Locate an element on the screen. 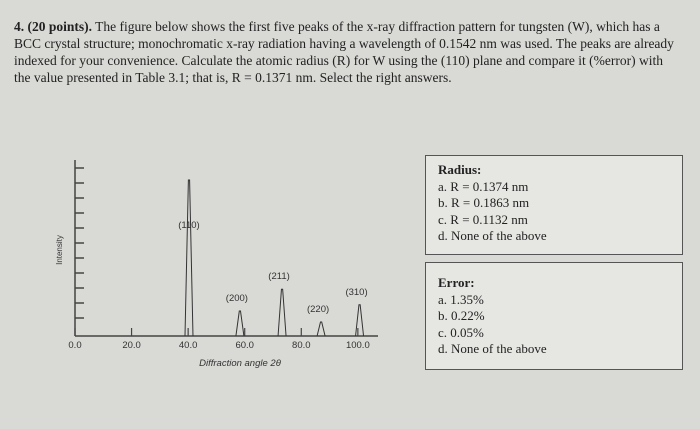 This screenshot has height=429, width=700. option: a. 1.35% is located at coordinates (461, 299).